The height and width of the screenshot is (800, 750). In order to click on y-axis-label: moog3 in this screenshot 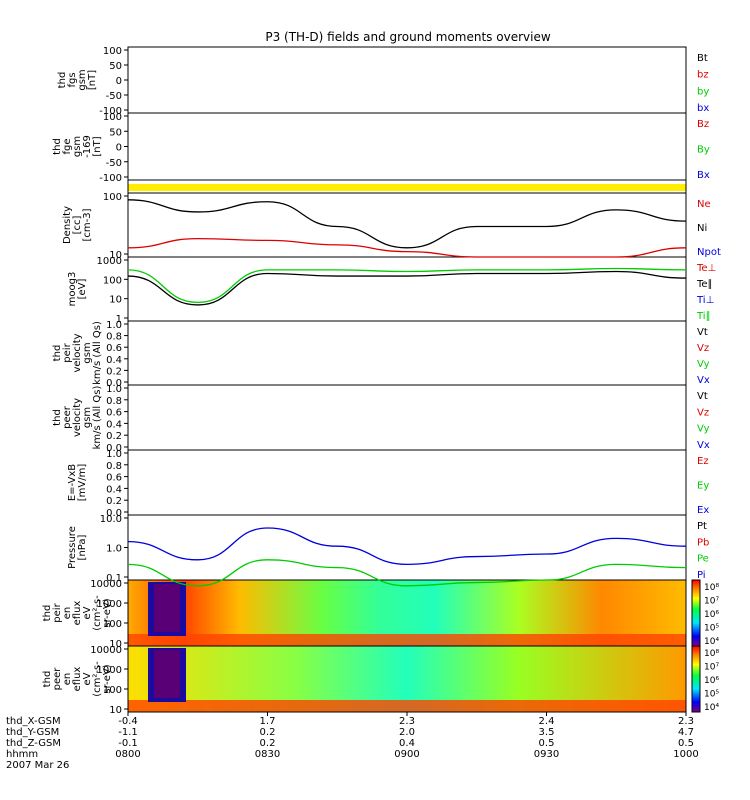, I will do `click(72, 289)`.